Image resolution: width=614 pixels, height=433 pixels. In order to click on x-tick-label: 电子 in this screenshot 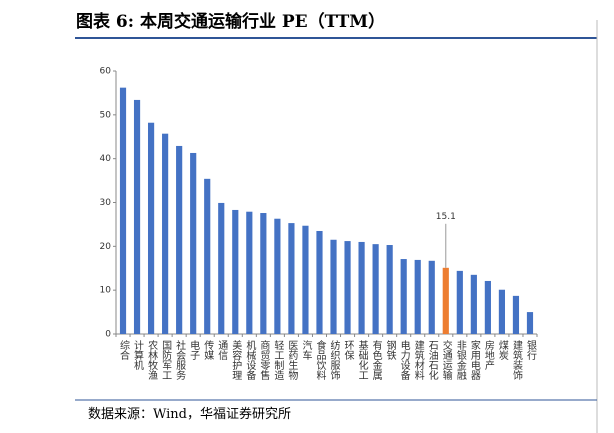, I will do `click(194, 349)`.